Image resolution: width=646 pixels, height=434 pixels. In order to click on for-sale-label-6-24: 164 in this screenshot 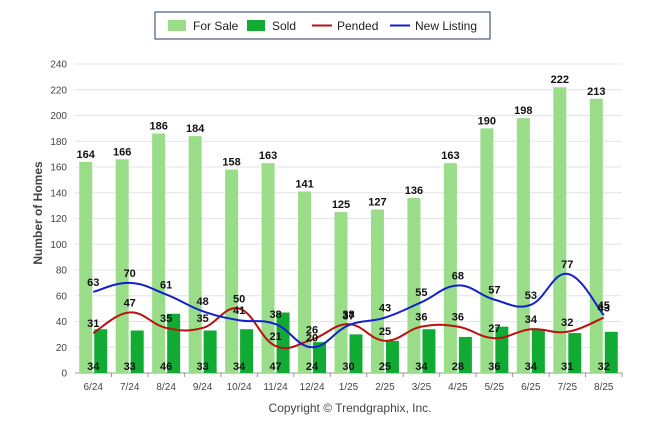, I will do `click(86, 155)`.